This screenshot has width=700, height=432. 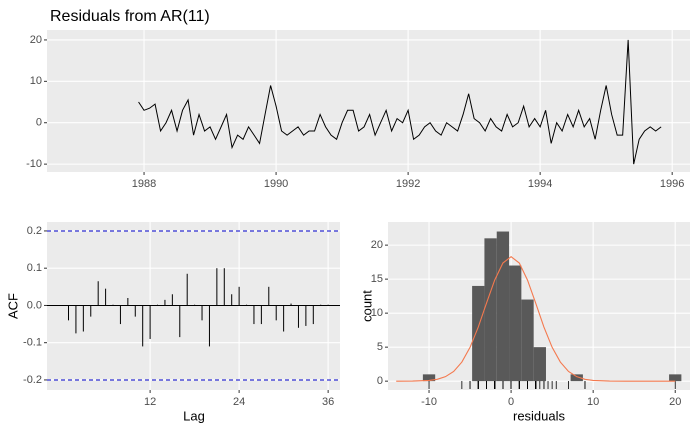 I want to click on x-tick-label: 1996, so click(x=672, y=184).